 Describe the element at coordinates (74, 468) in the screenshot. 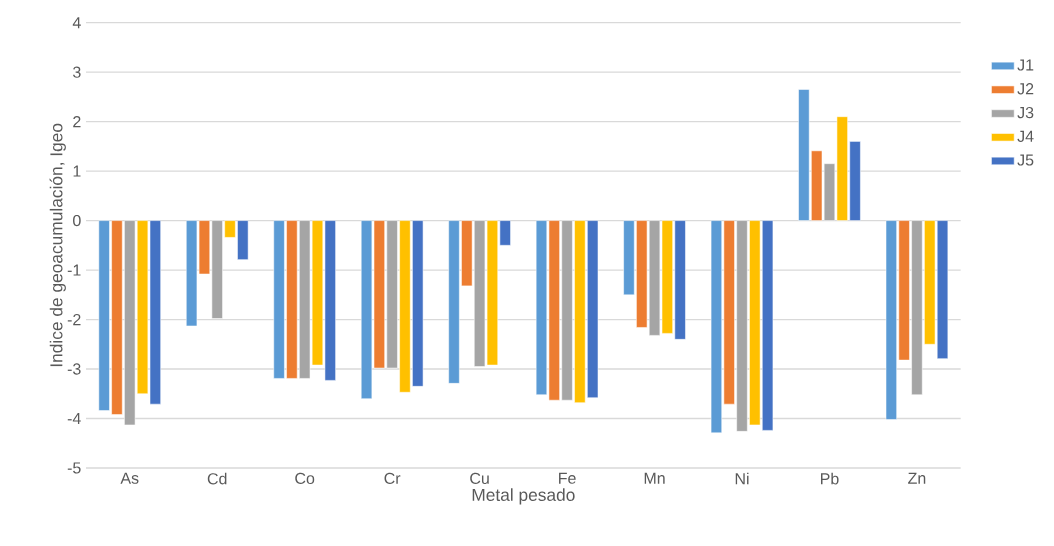

I see `y-tick-label: -5` at that location.